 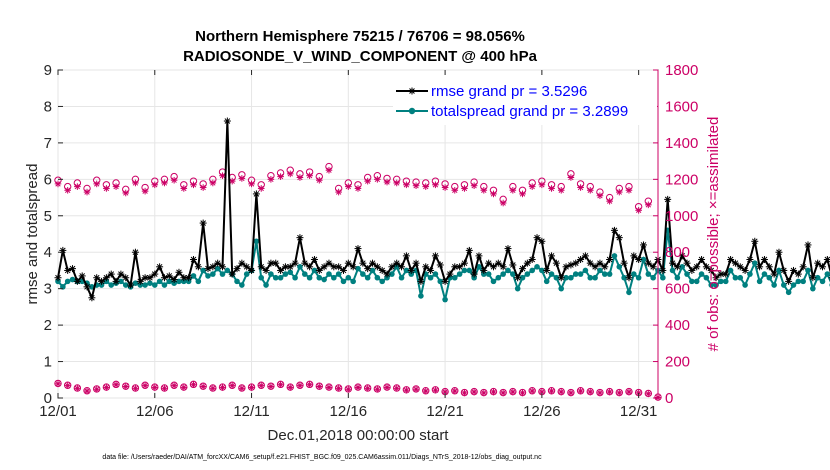 What do you see at coordinates (677, 289) in the screenshot?
I see `y-right-tick-label: 600` at bounding box center [677, 289].